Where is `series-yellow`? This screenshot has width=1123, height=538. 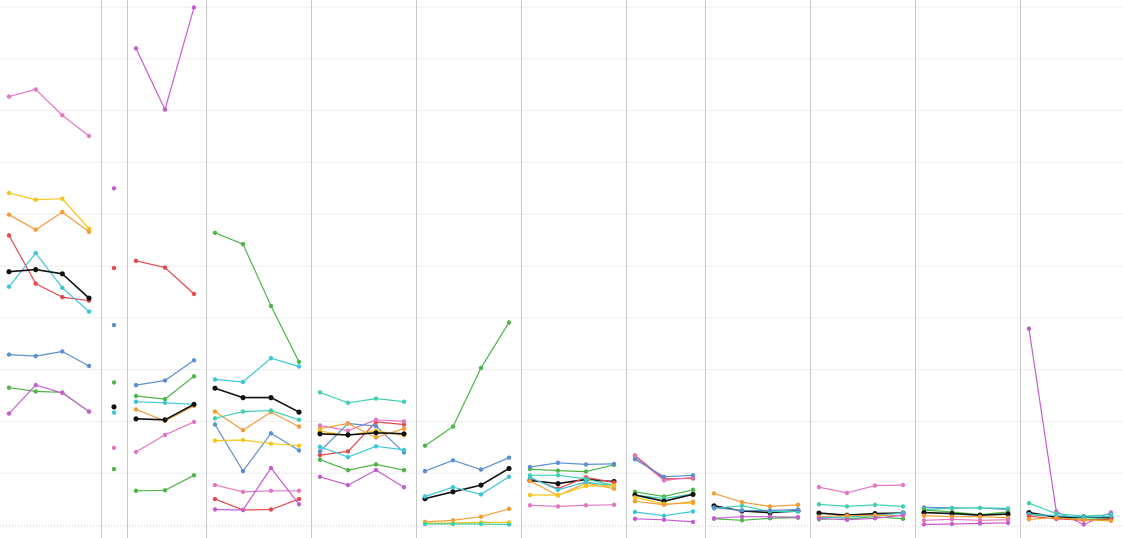
series-yellow is located at coordinates (257, 442).